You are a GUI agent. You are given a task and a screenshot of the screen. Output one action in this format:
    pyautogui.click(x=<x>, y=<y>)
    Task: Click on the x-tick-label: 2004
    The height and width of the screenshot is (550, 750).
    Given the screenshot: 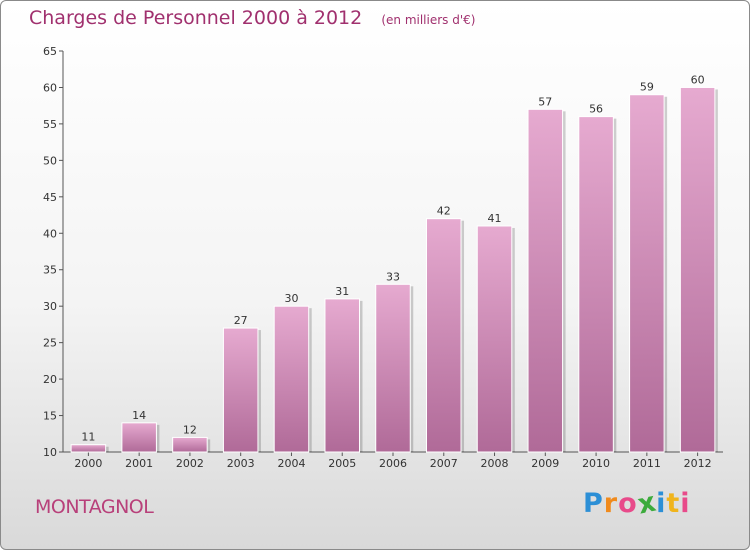 What is the action you would take?
    pyautogui.click(x=291, y=463)
    